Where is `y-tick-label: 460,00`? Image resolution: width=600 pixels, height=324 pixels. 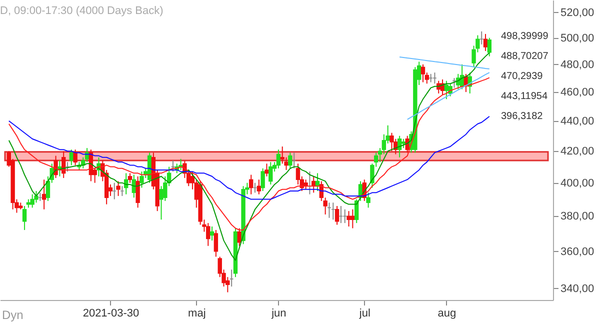
y-tick-label: 460,00 is located at coordinates (577, 92).